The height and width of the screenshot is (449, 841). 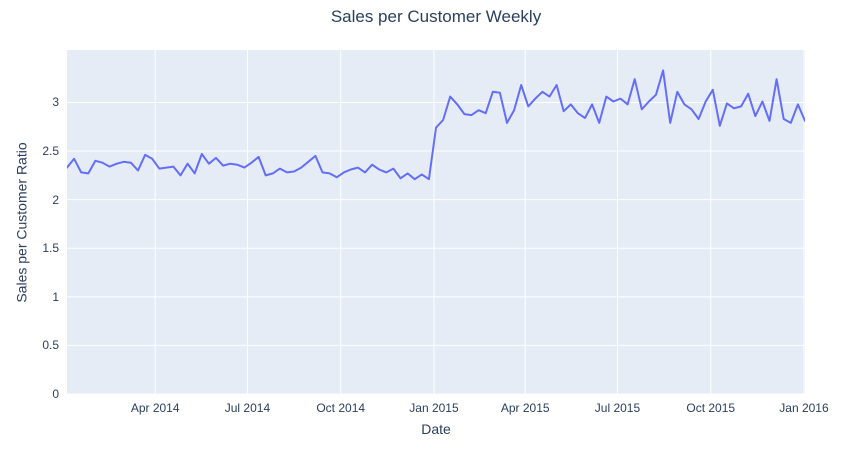 What do you see at coordinates (341, 408) in the screenshot?
I see `x-tick-label: Oct 2014` at bounding box center [341, 408].